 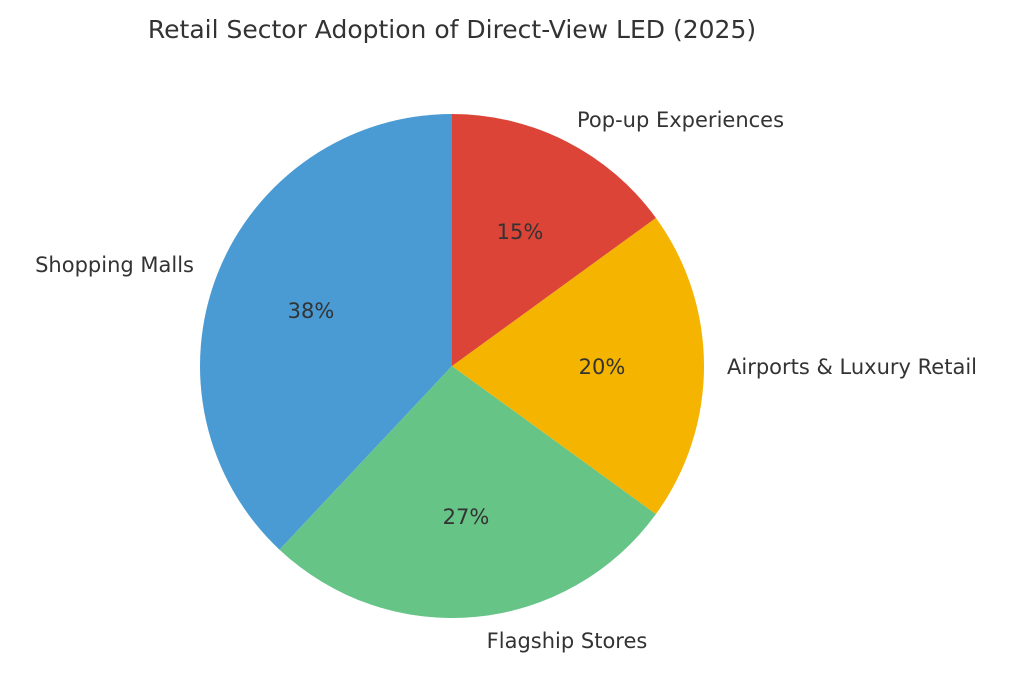 I want to click on label-popup-experiences: Pop-up Experiences, so click(x=680, y=120).